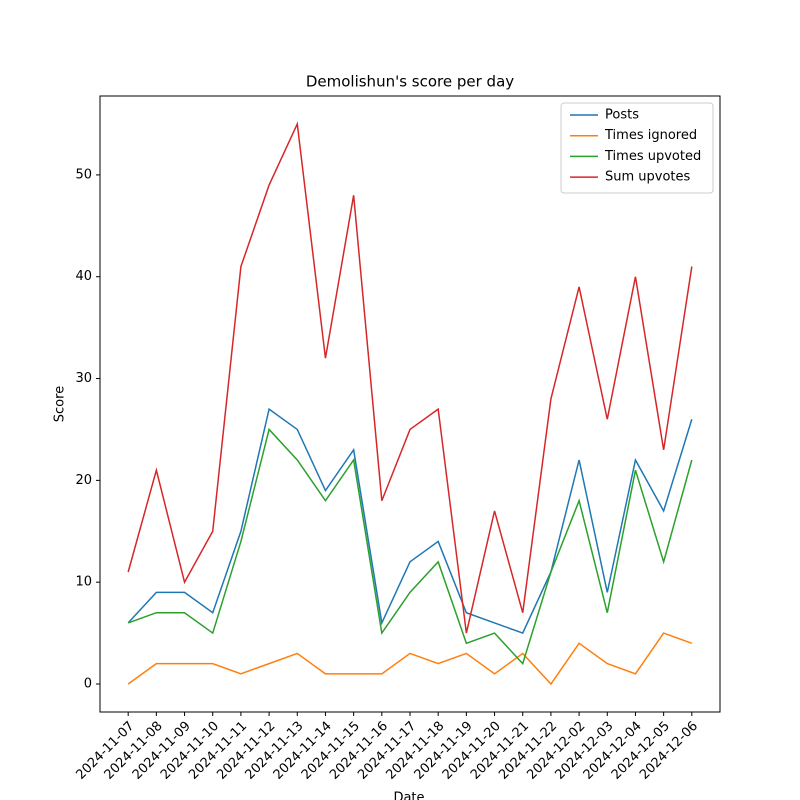 The height and width of the screenshot is (800, 800). What do you see at coordinates (408, 795) in the screenshot?
I see `x-axis-label: Date` at bounding box center [408, 795].